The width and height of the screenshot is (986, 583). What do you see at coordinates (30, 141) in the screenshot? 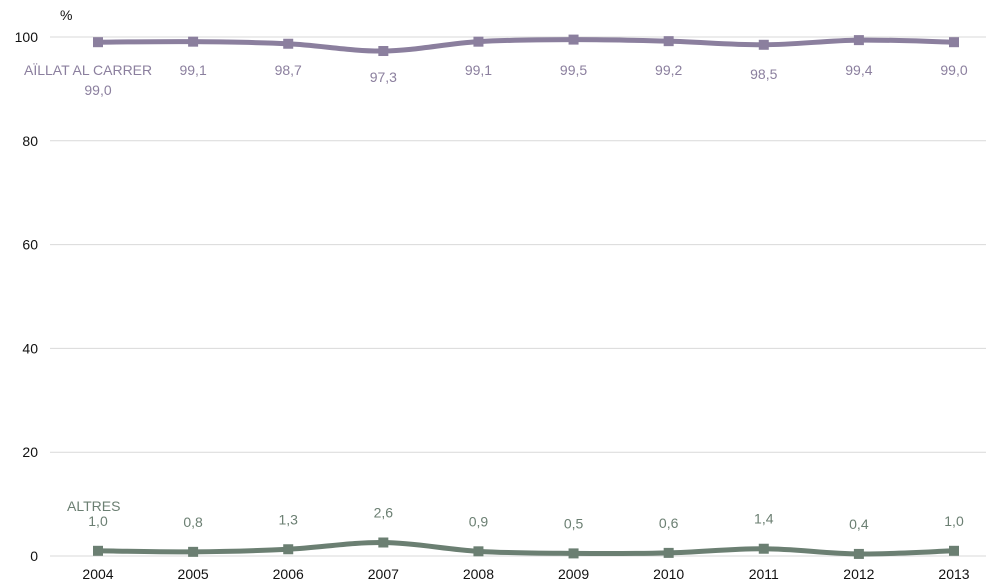
I see `y-tick-label: 80` at bounding box center [30, 141].